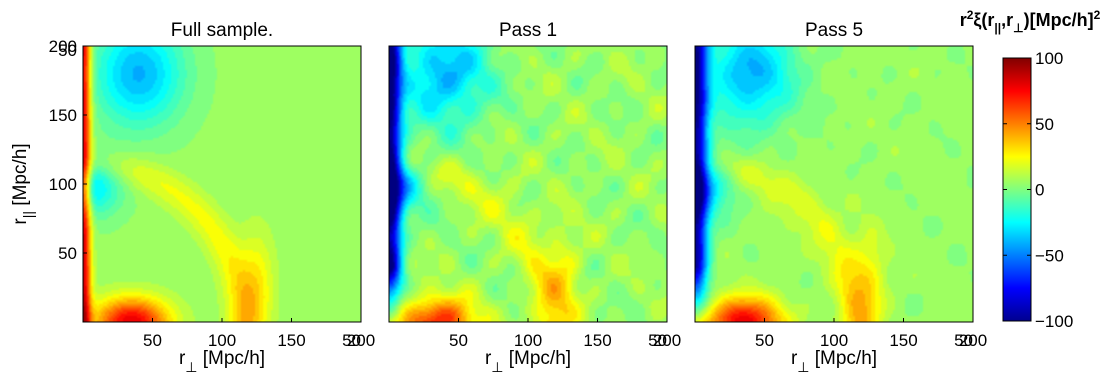  I want to click on colorbar-bar, so click(1017, 189).